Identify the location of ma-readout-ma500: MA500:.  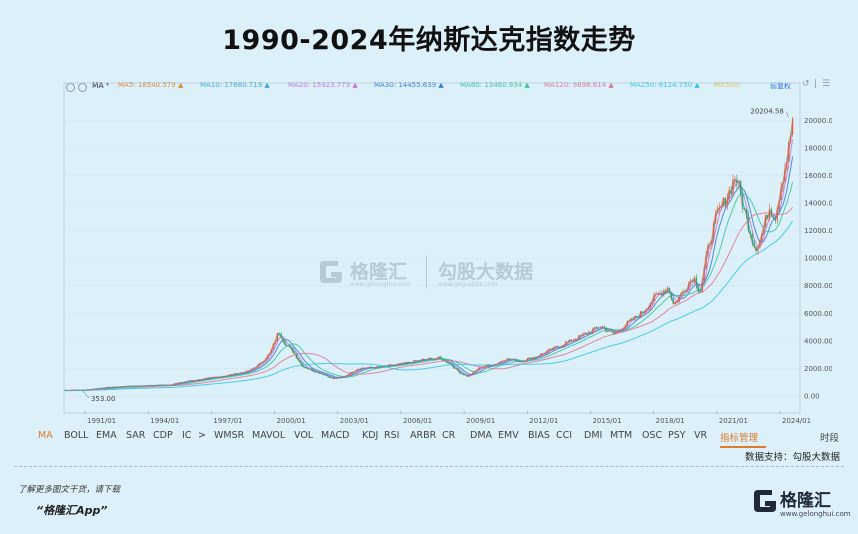
(727, 85).